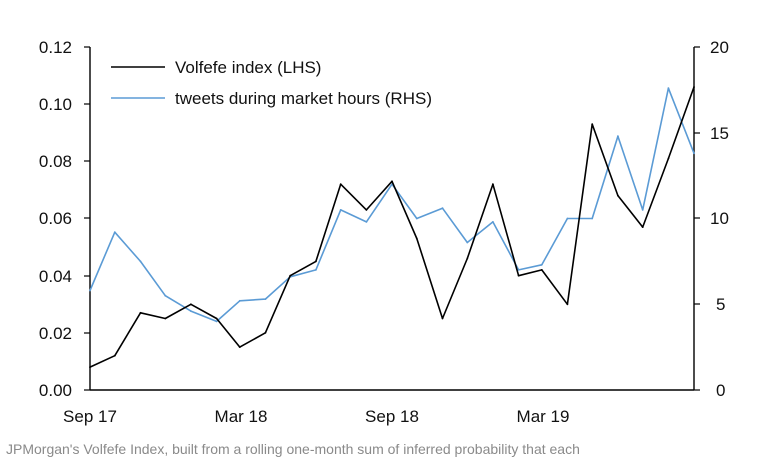  I want to click on left-axis-ticks: 0.00 0.02 0.04 0.06 0.08 0.10 0.12, so click(64, 219).